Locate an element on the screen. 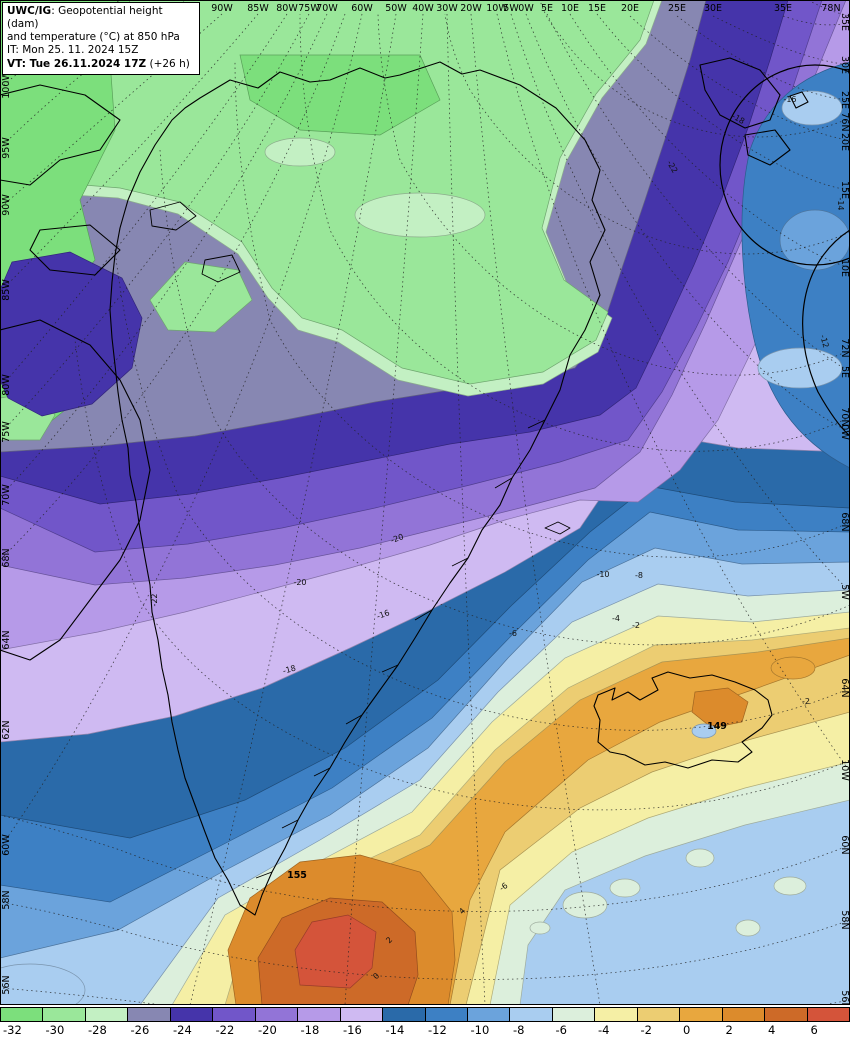  map-label: 76N is located at coordinates (844, 121).